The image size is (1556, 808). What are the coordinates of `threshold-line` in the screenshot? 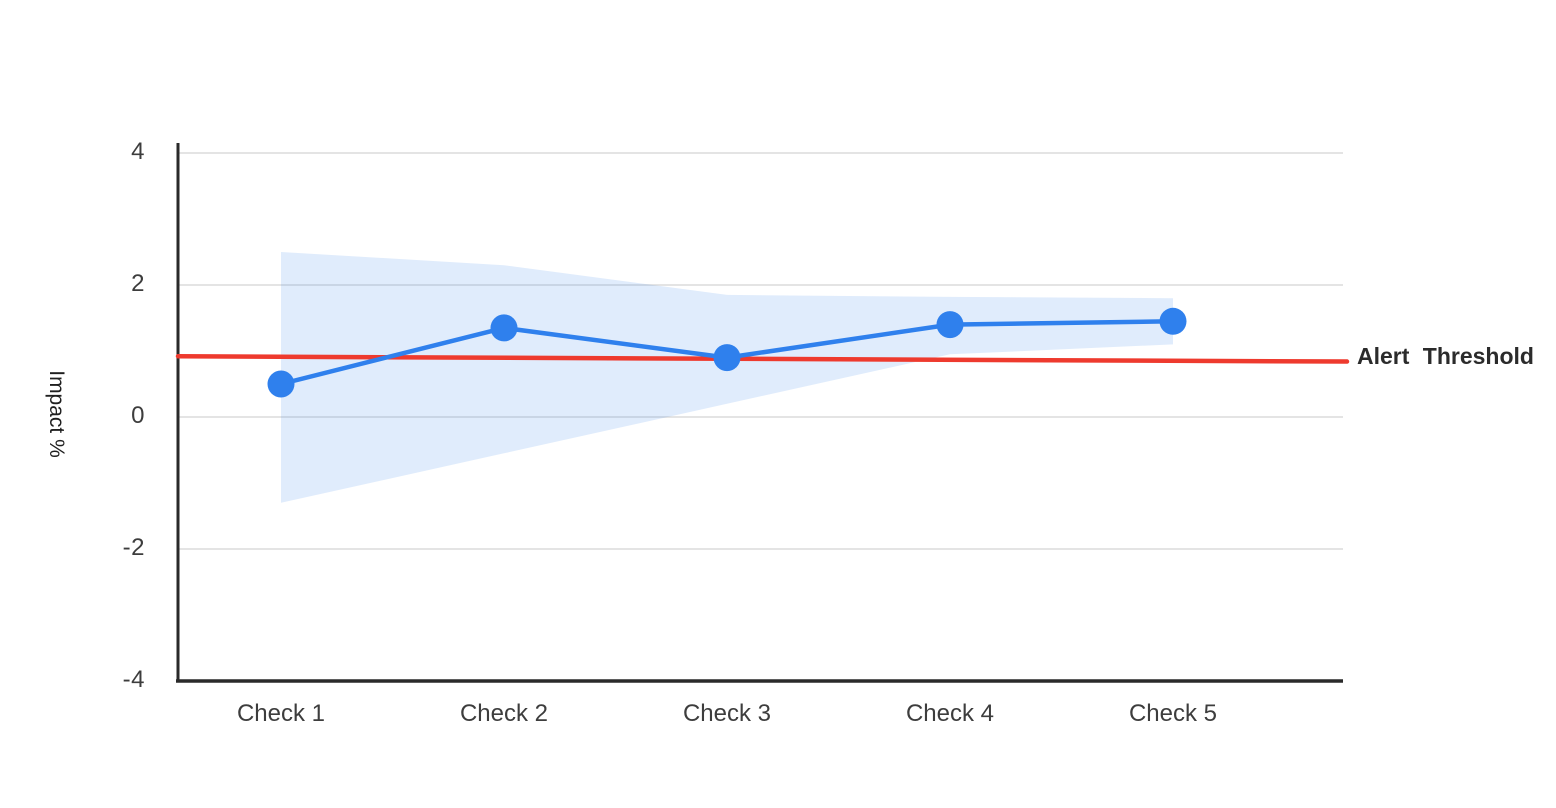 It's located at (762, 359).